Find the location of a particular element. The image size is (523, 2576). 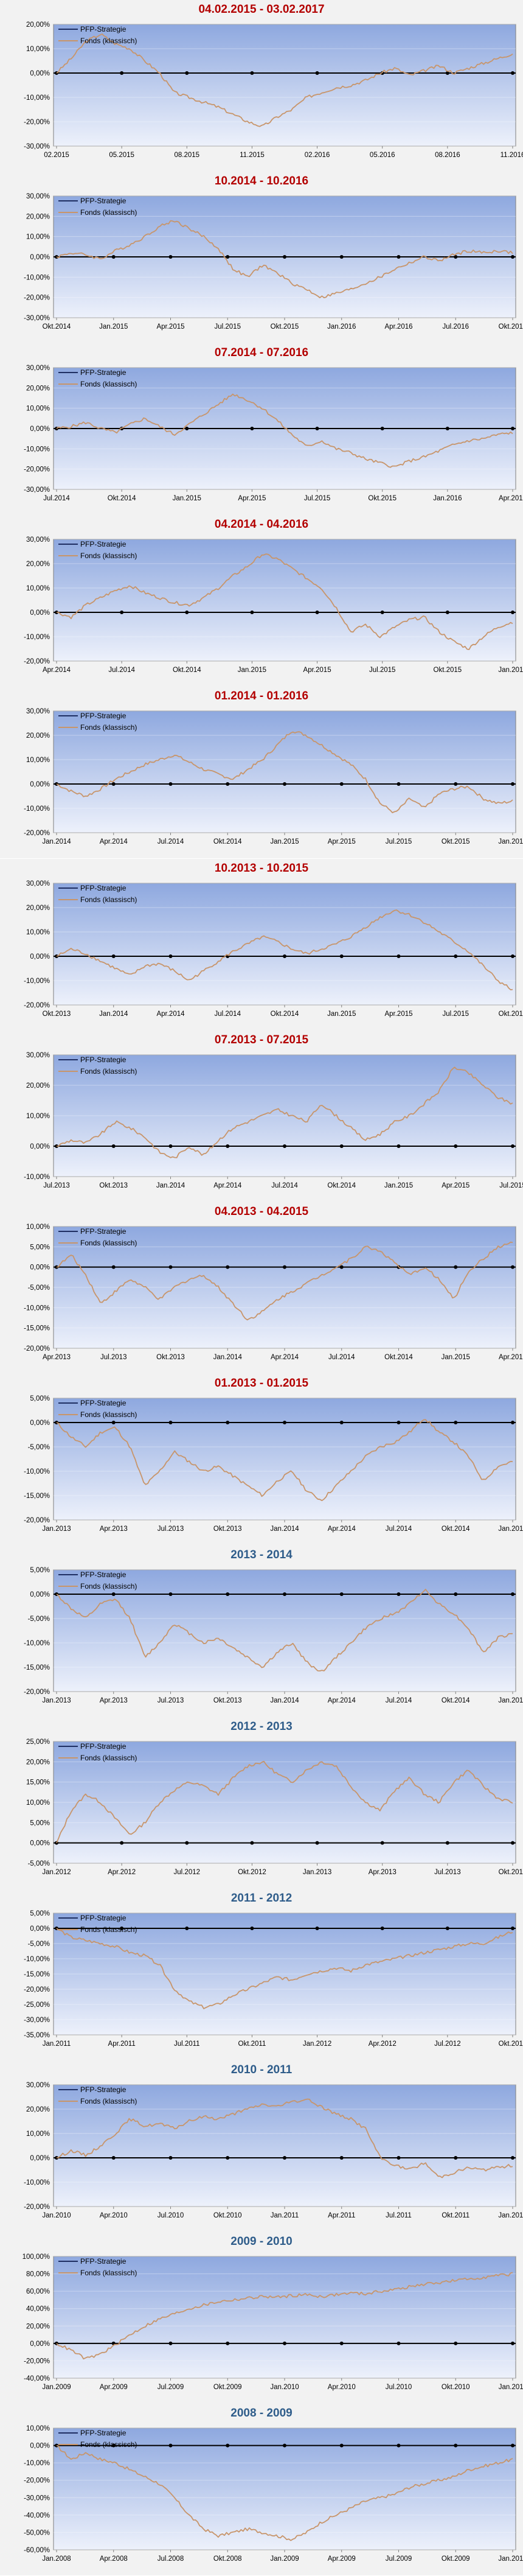

y-tick-label: -60,00% is located at coordinates (37, 2551).